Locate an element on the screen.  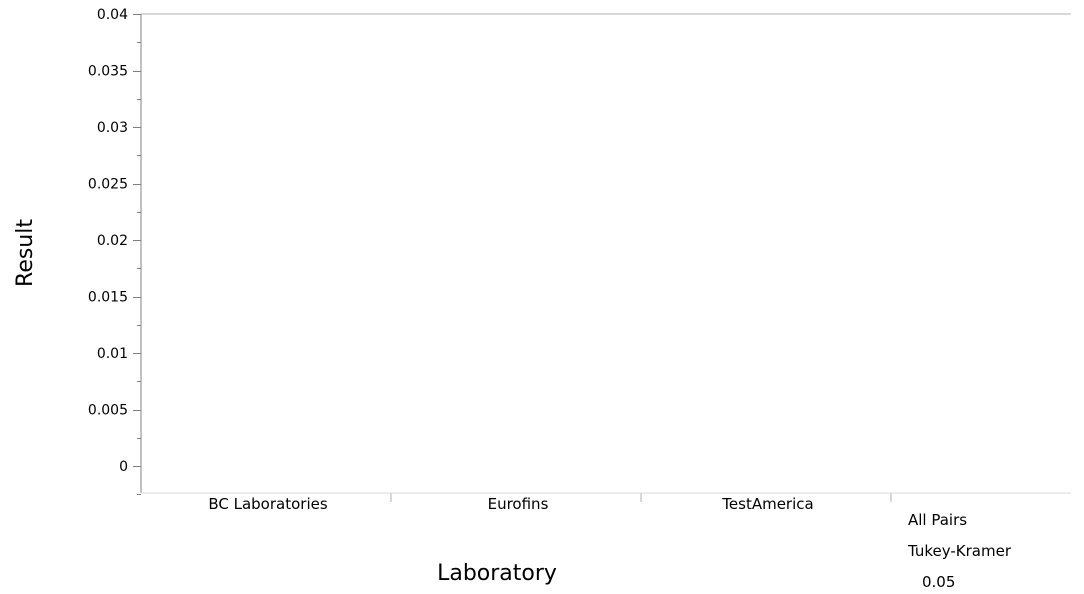
y-axis: 0 0.005 0.01 0.015 0.02 0.025 0.03 0.035 0.04 is located at coordinates (115, 251).